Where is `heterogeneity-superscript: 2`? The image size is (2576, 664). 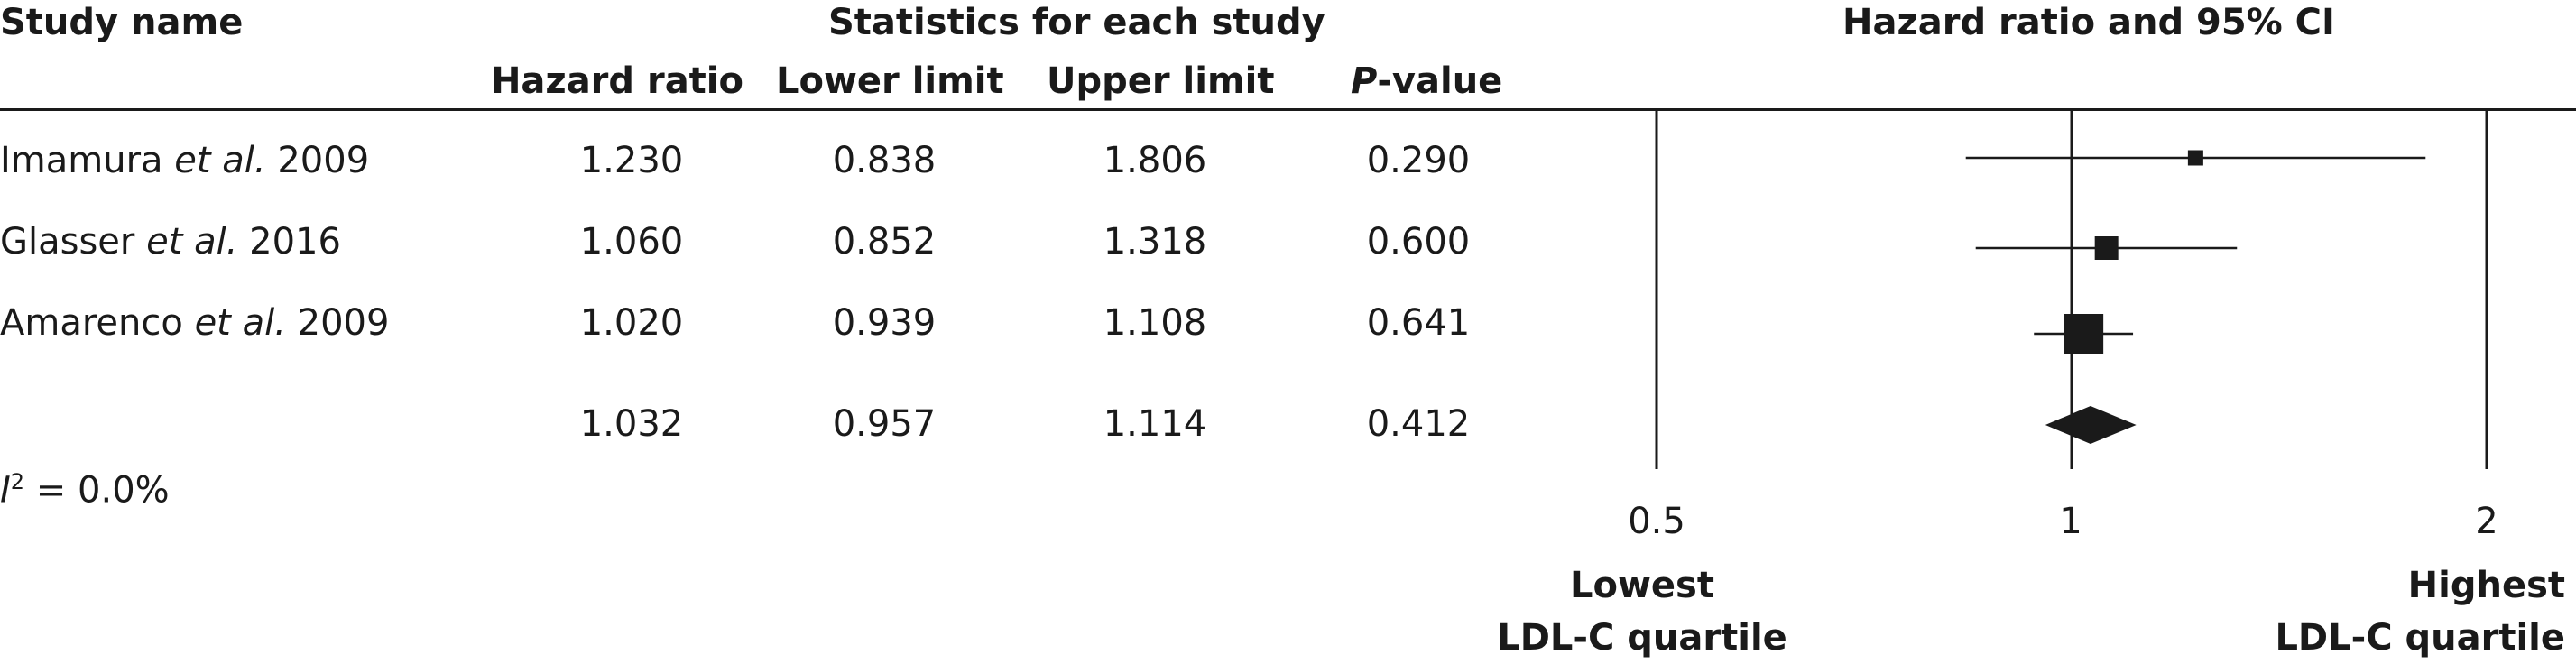 heterogeneity-superscript: 2 is located at coordinates (17, 481).